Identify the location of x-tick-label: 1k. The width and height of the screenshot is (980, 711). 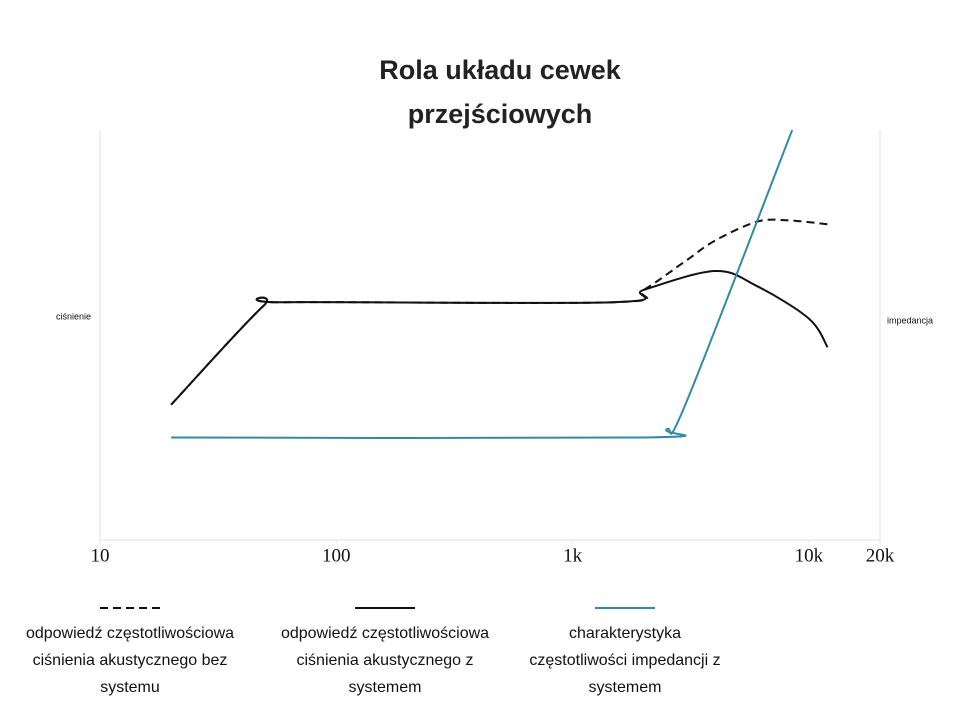
(573, 555).